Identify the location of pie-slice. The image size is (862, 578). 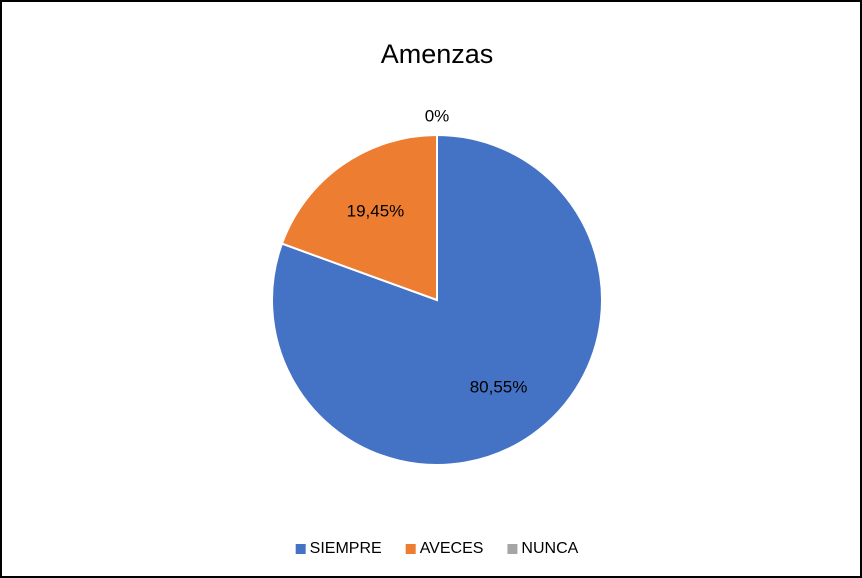
(359, 217).